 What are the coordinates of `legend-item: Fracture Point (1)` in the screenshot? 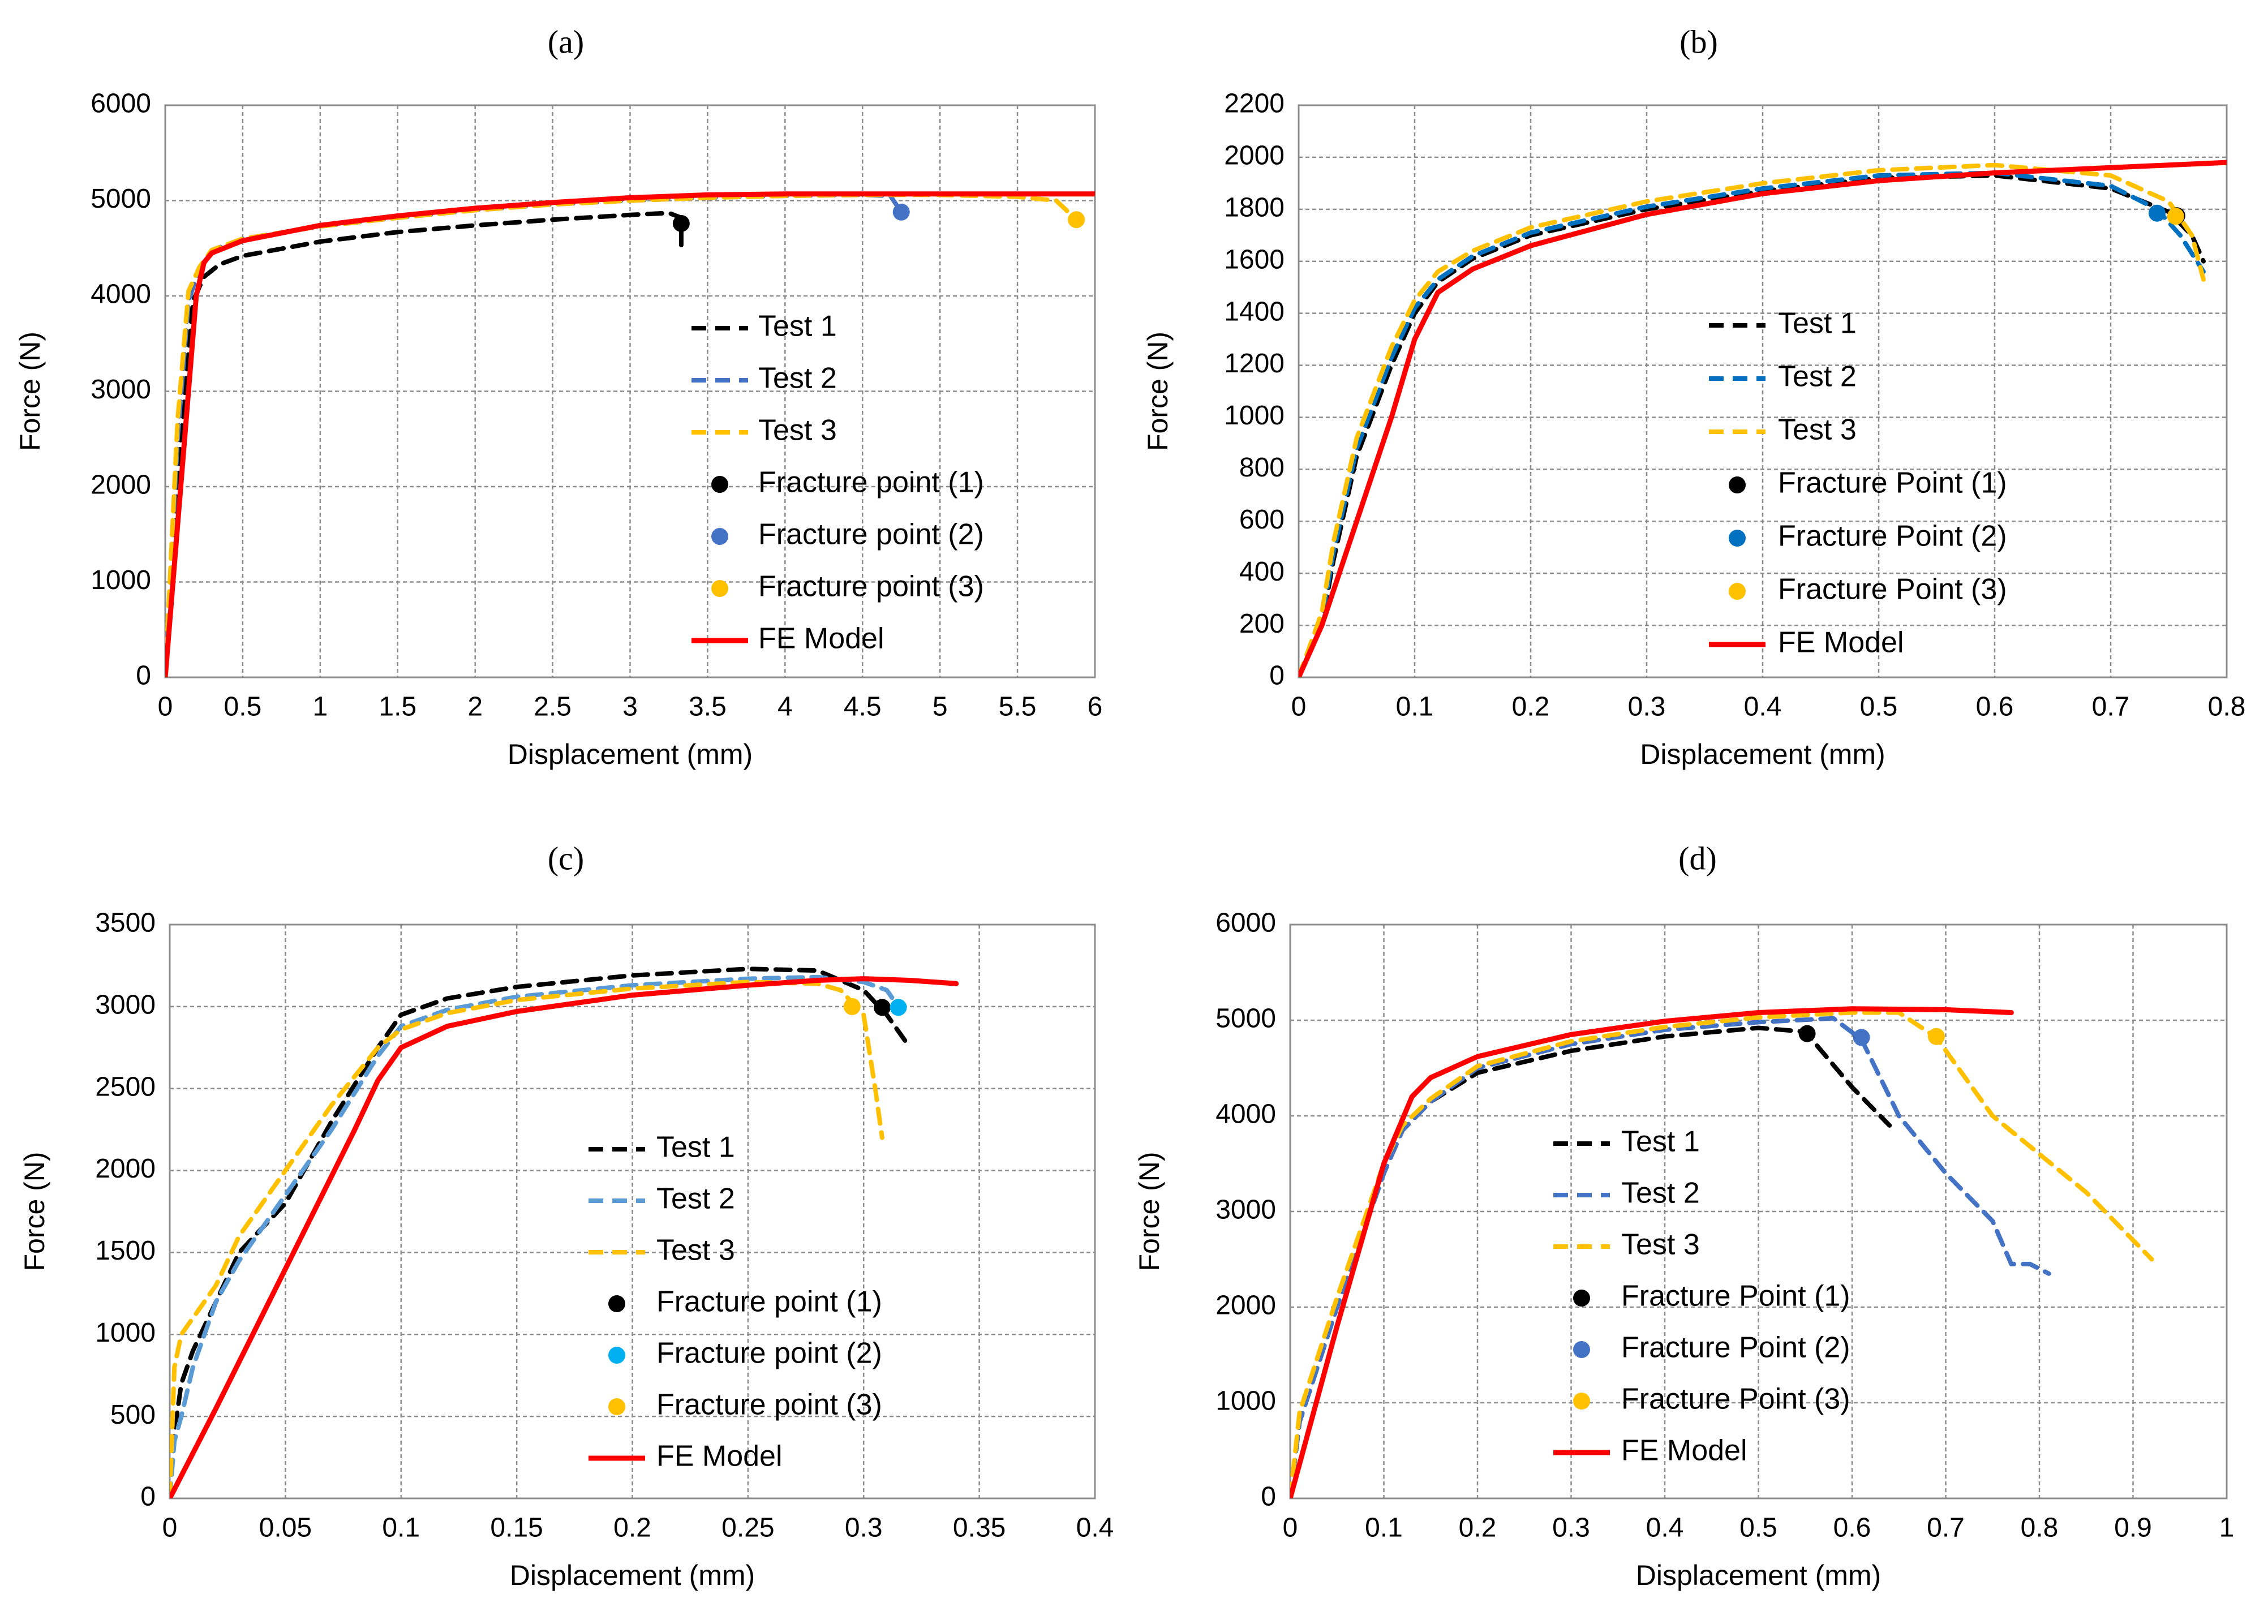 It's located at (1711, 1296).